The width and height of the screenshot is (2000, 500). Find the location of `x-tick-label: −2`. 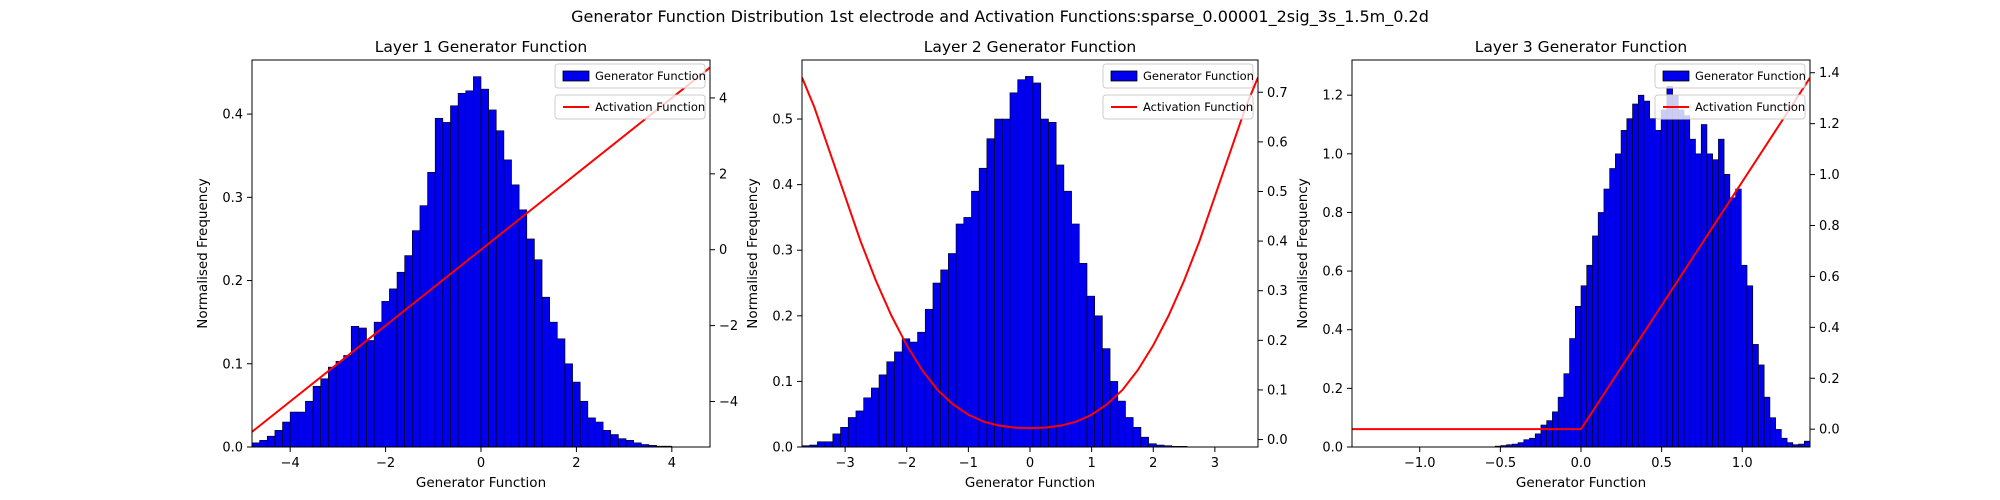

x-tick-label: −2 is located at coordinates (906, 463).